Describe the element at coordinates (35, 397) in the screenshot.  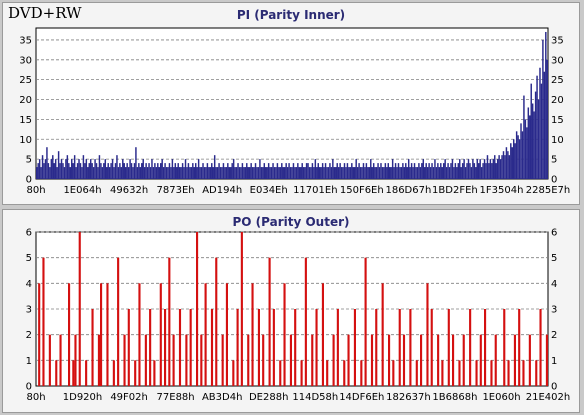
I see `po-x-tick-label: 80h` at that location.